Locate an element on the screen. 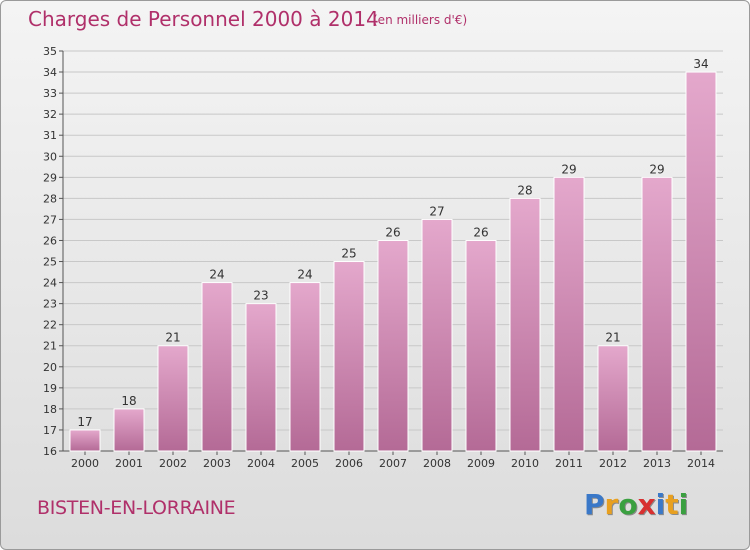 This screenshot has width=750, height=550. y-tick-label: 16 is located at coordinates (50, 451).